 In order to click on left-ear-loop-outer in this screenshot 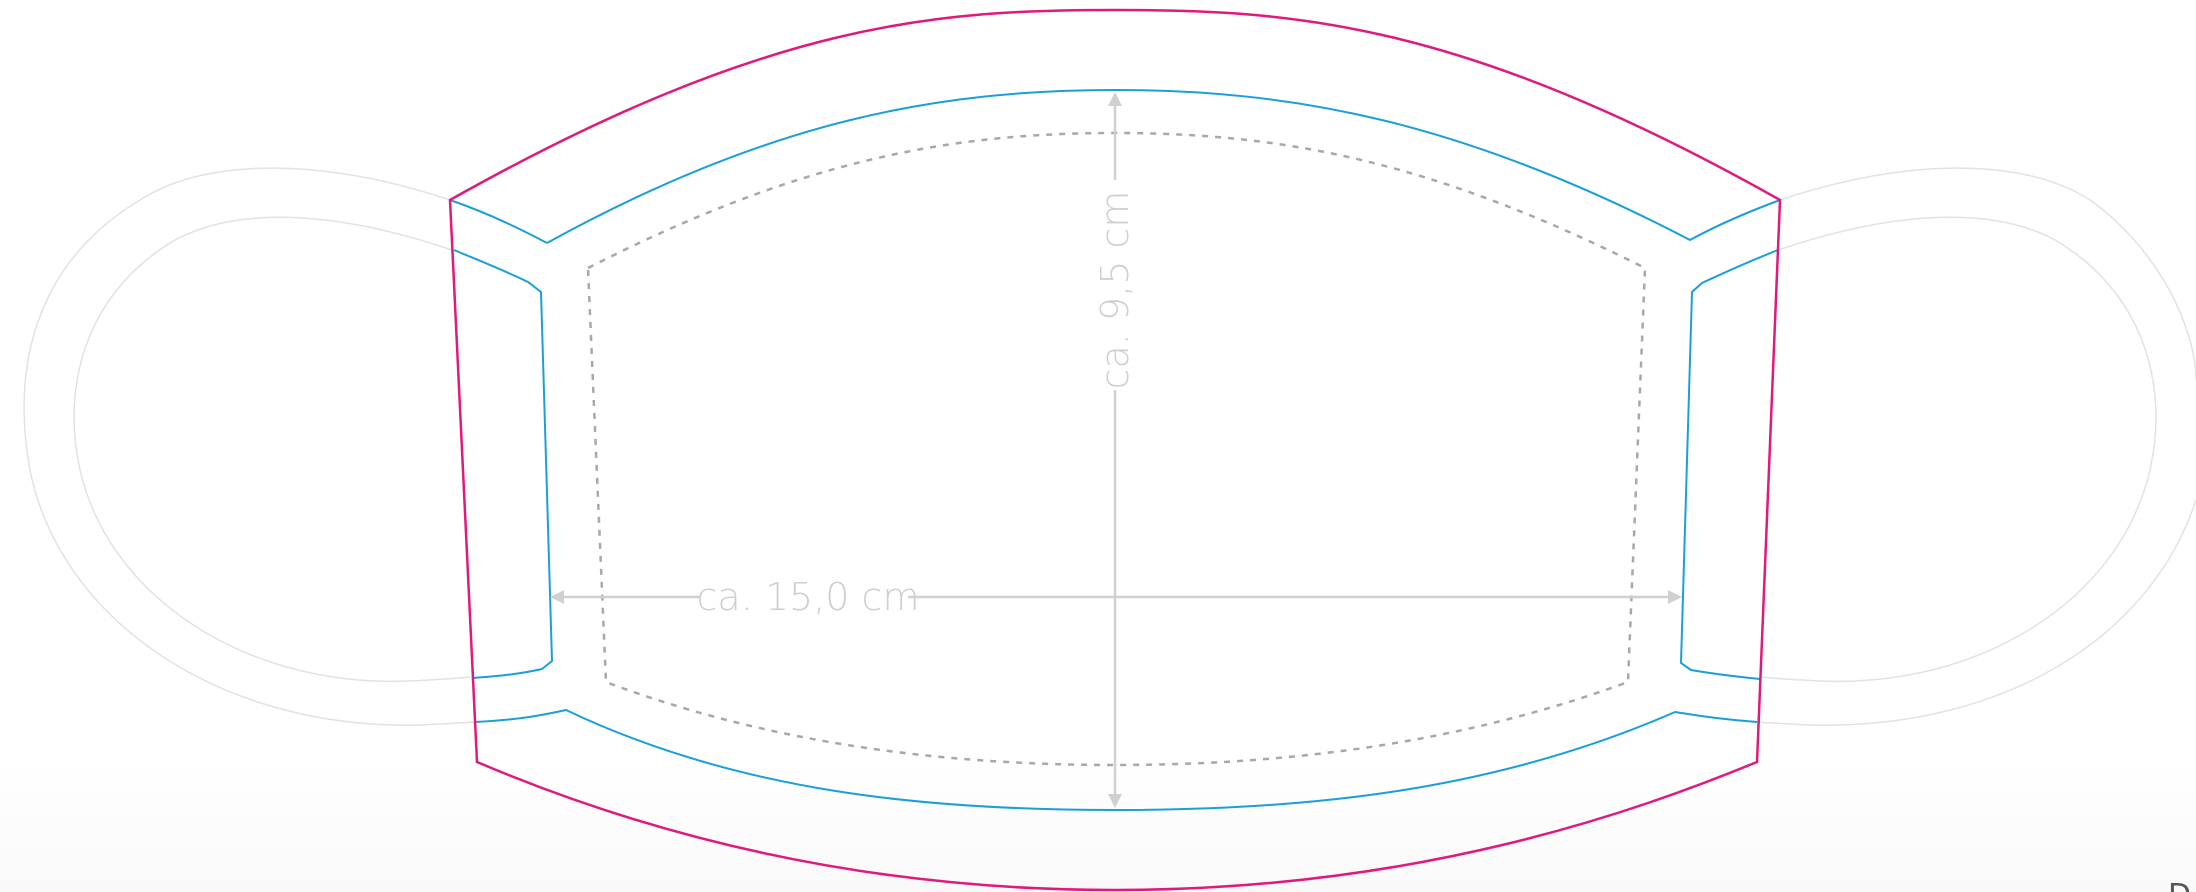, I will do `click(249, 446)`.